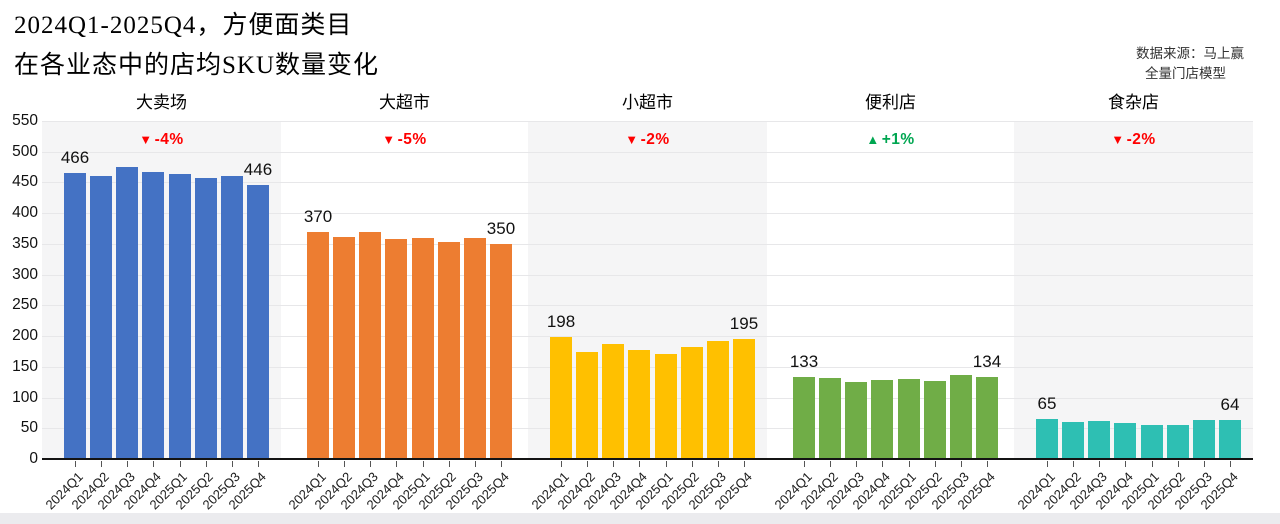 The height and width of the screenshot is (524, 1280). I want to click on panel-title-5: 食杂店, so click(1133, 102).